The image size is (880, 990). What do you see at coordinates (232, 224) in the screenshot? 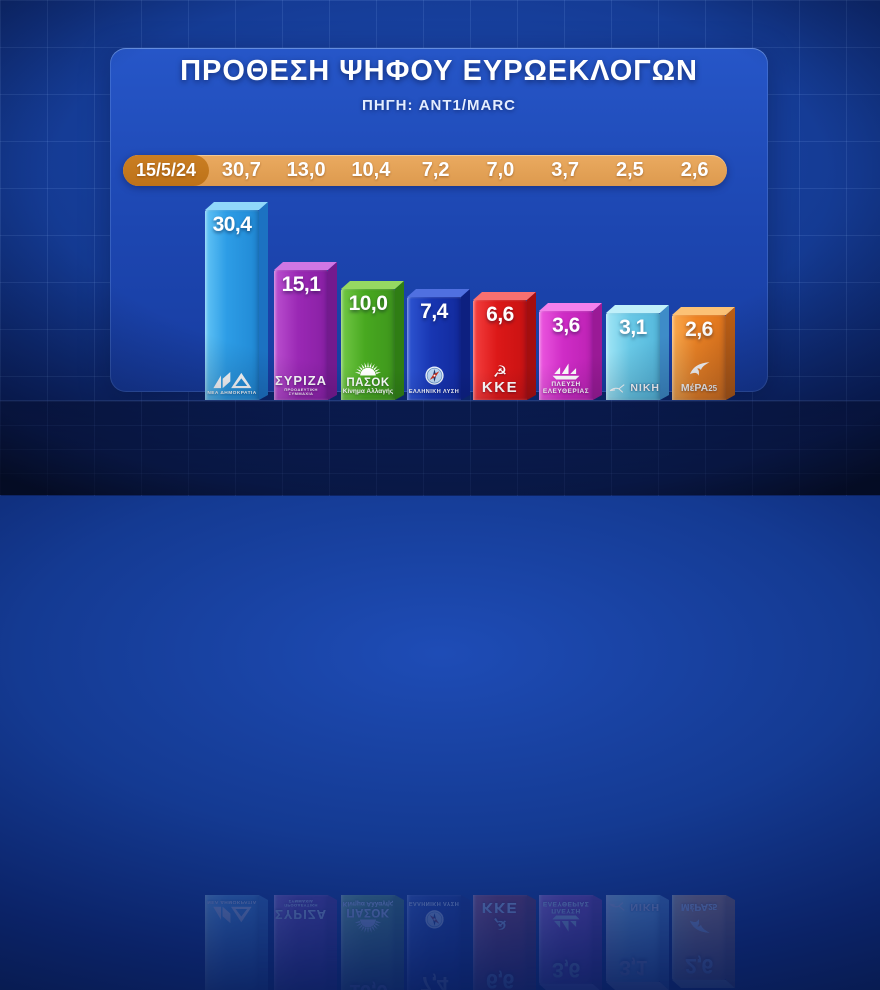
I see `bar-value-nd: 30,4` at bounding box center [232, 224].